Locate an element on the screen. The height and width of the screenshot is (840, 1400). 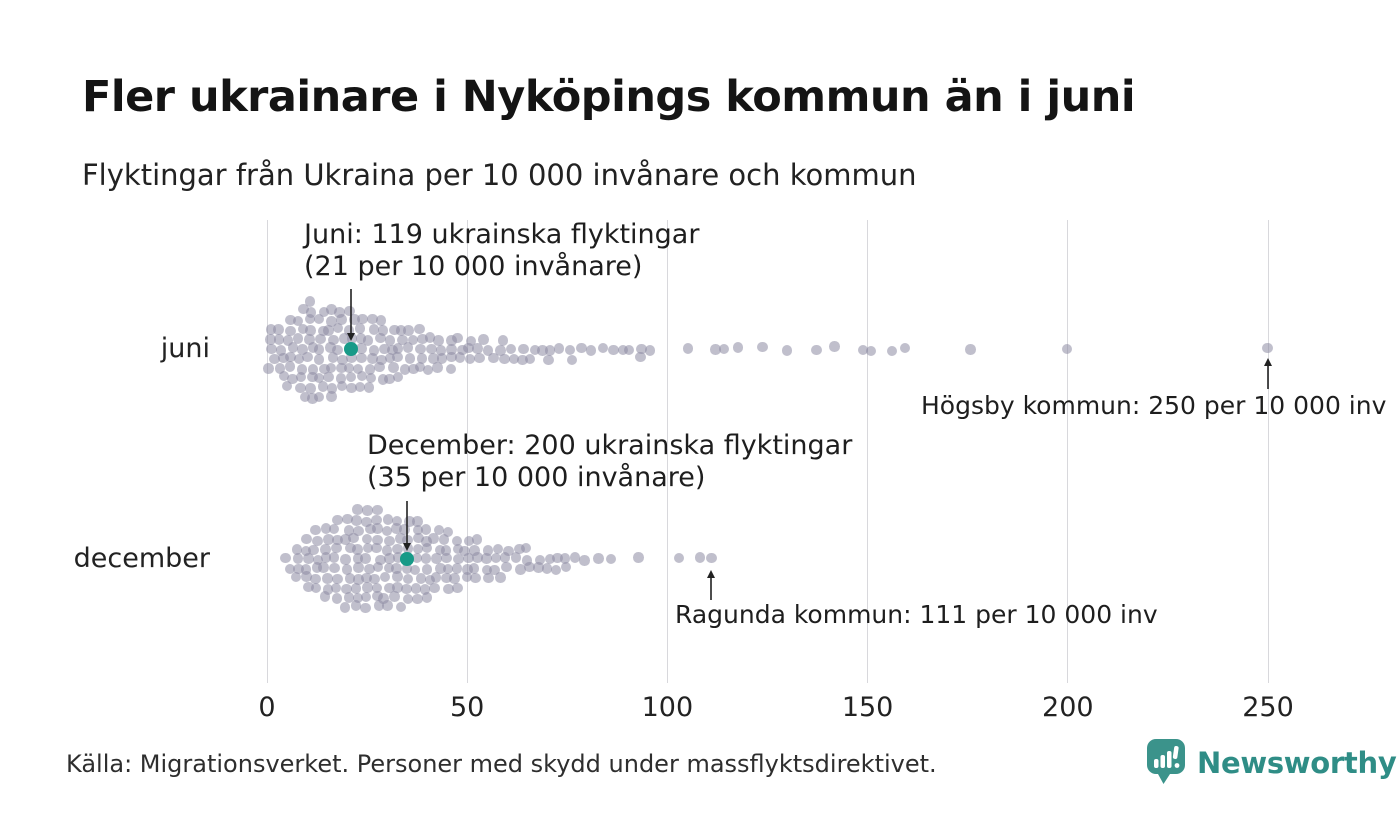
gridline is located at coordinates (1268, 451).